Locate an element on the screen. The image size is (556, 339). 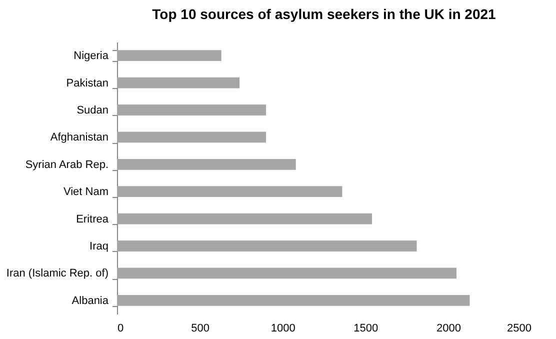
x-tick-label: 500 is located at coordinates (200, 328).